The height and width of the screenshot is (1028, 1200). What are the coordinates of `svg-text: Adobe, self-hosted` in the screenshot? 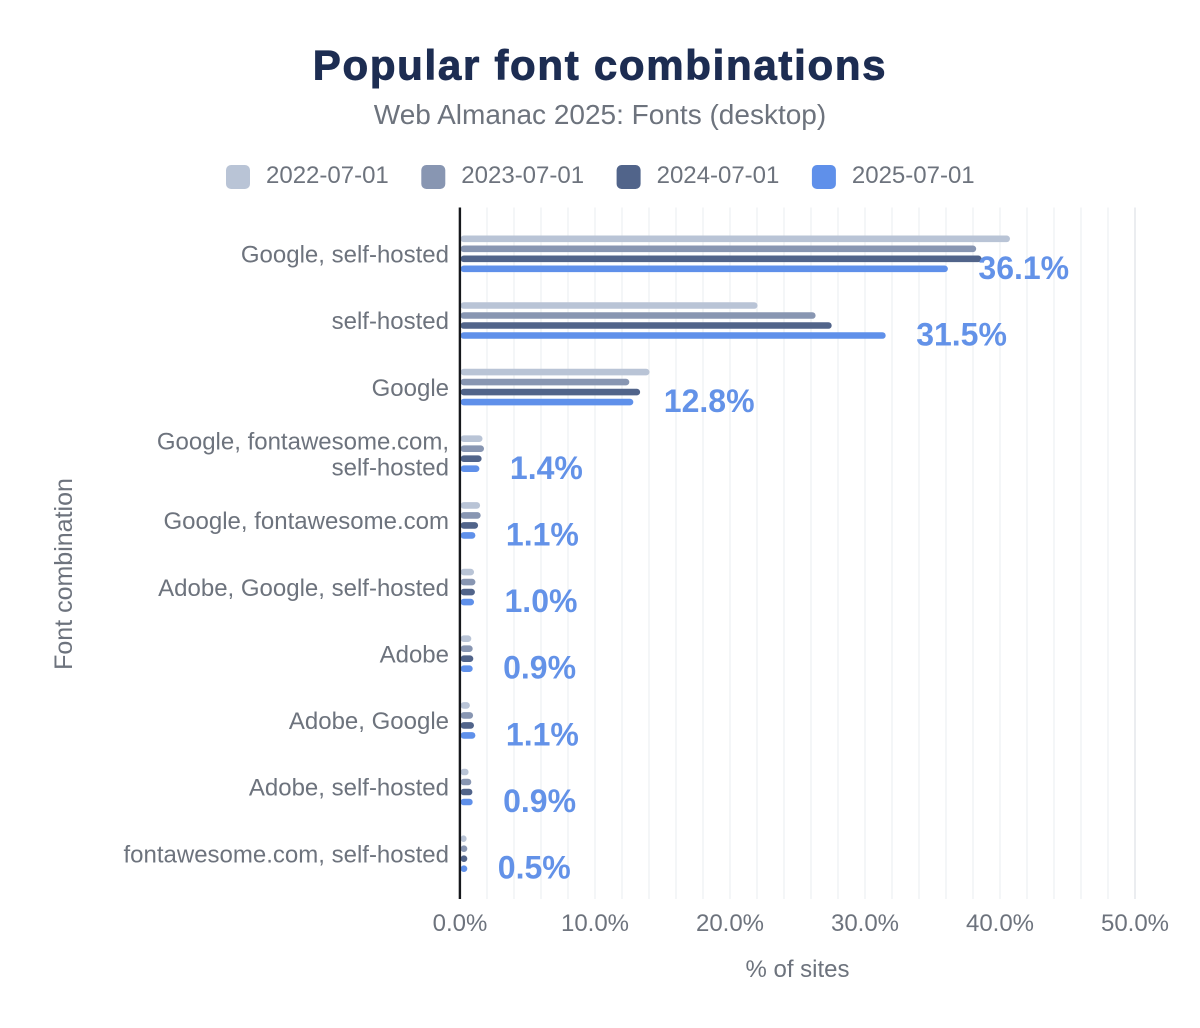 It's located at (349, 788).